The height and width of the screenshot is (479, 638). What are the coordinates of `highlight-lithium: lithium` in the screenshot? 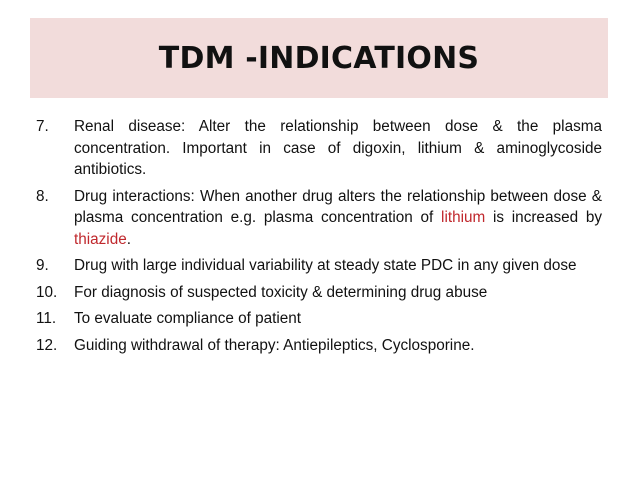 It's located at (463, 217).